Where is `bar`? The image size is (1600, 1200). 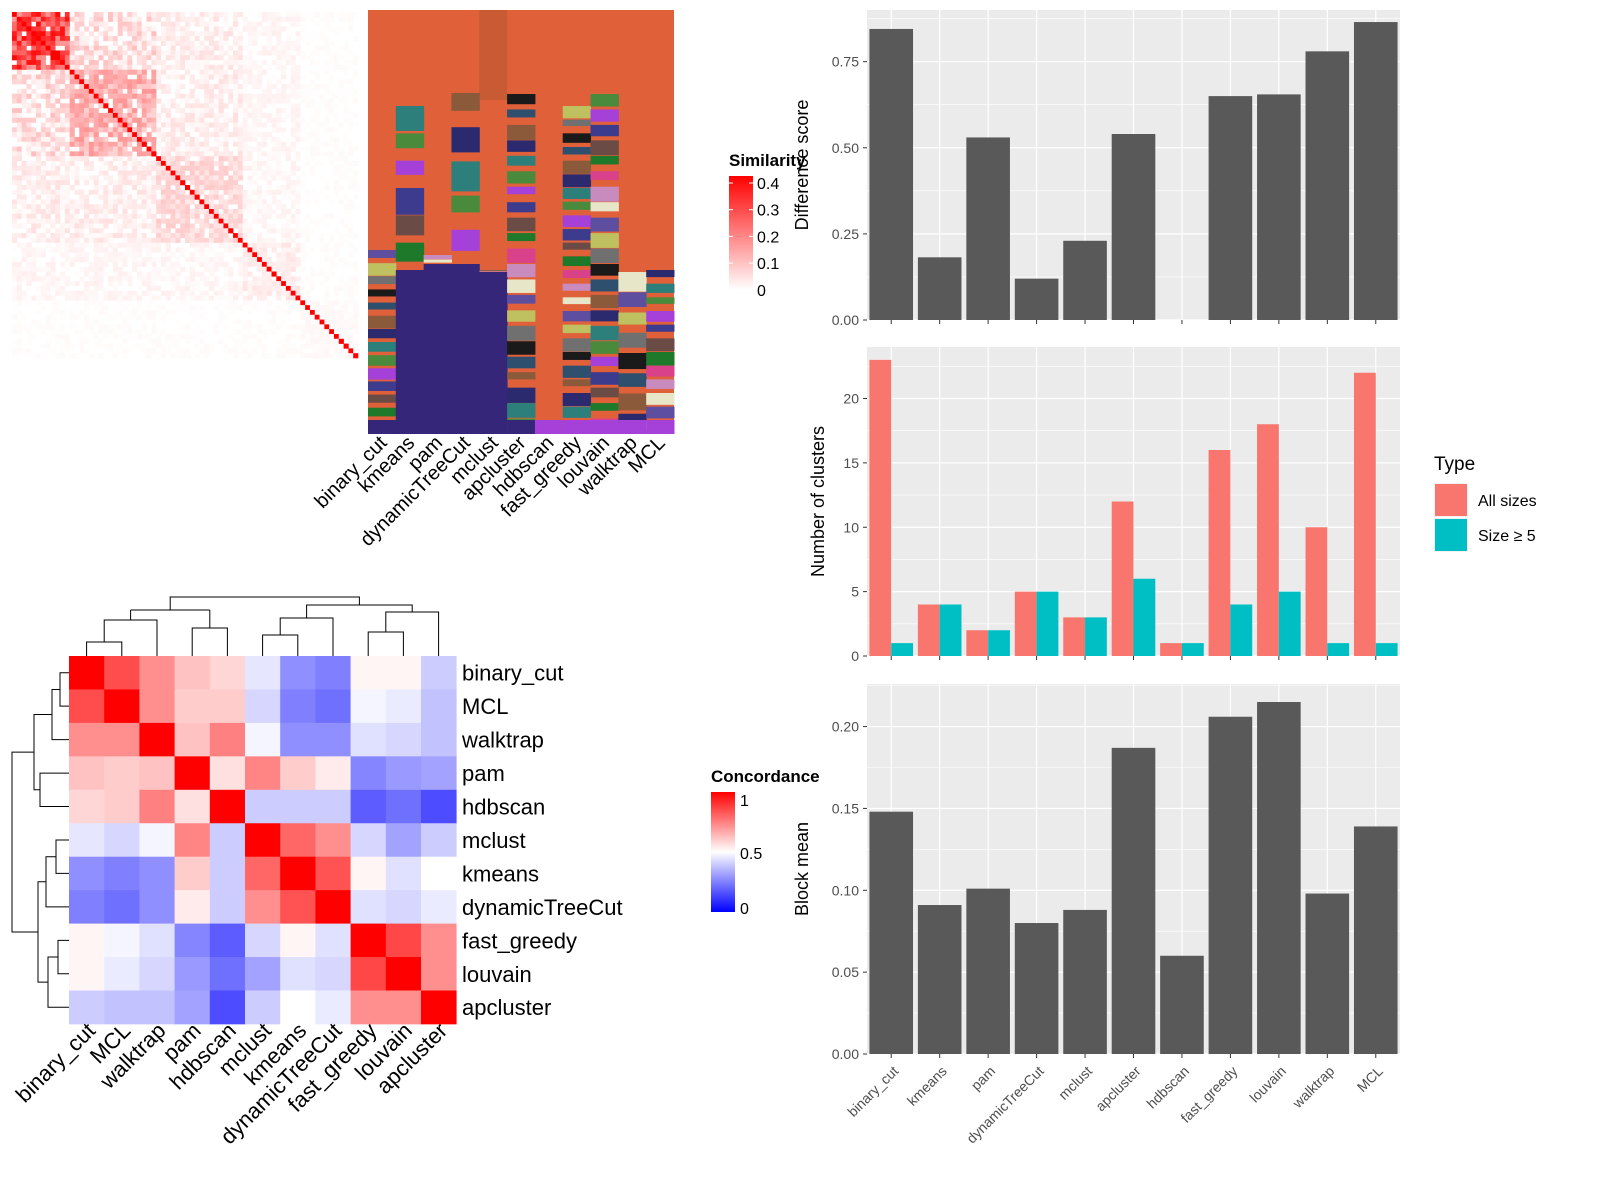 bar is located at coordinates (1085, 280).